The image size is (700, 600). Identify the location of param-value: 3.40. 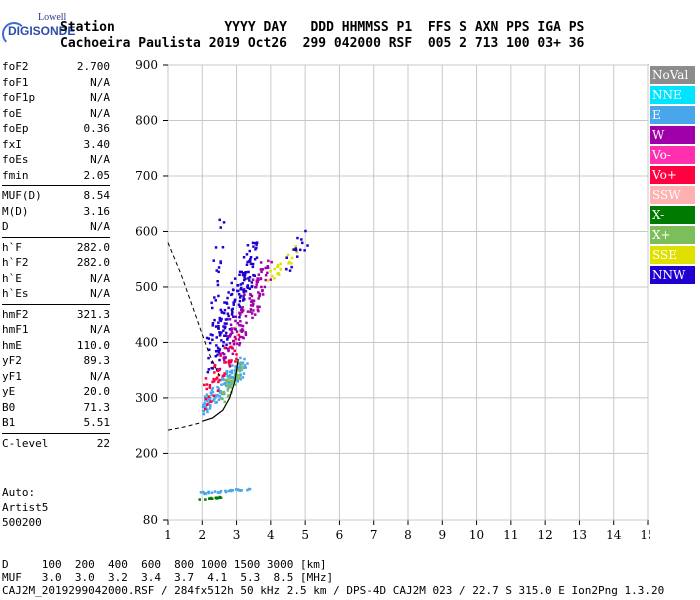
(97, 144).